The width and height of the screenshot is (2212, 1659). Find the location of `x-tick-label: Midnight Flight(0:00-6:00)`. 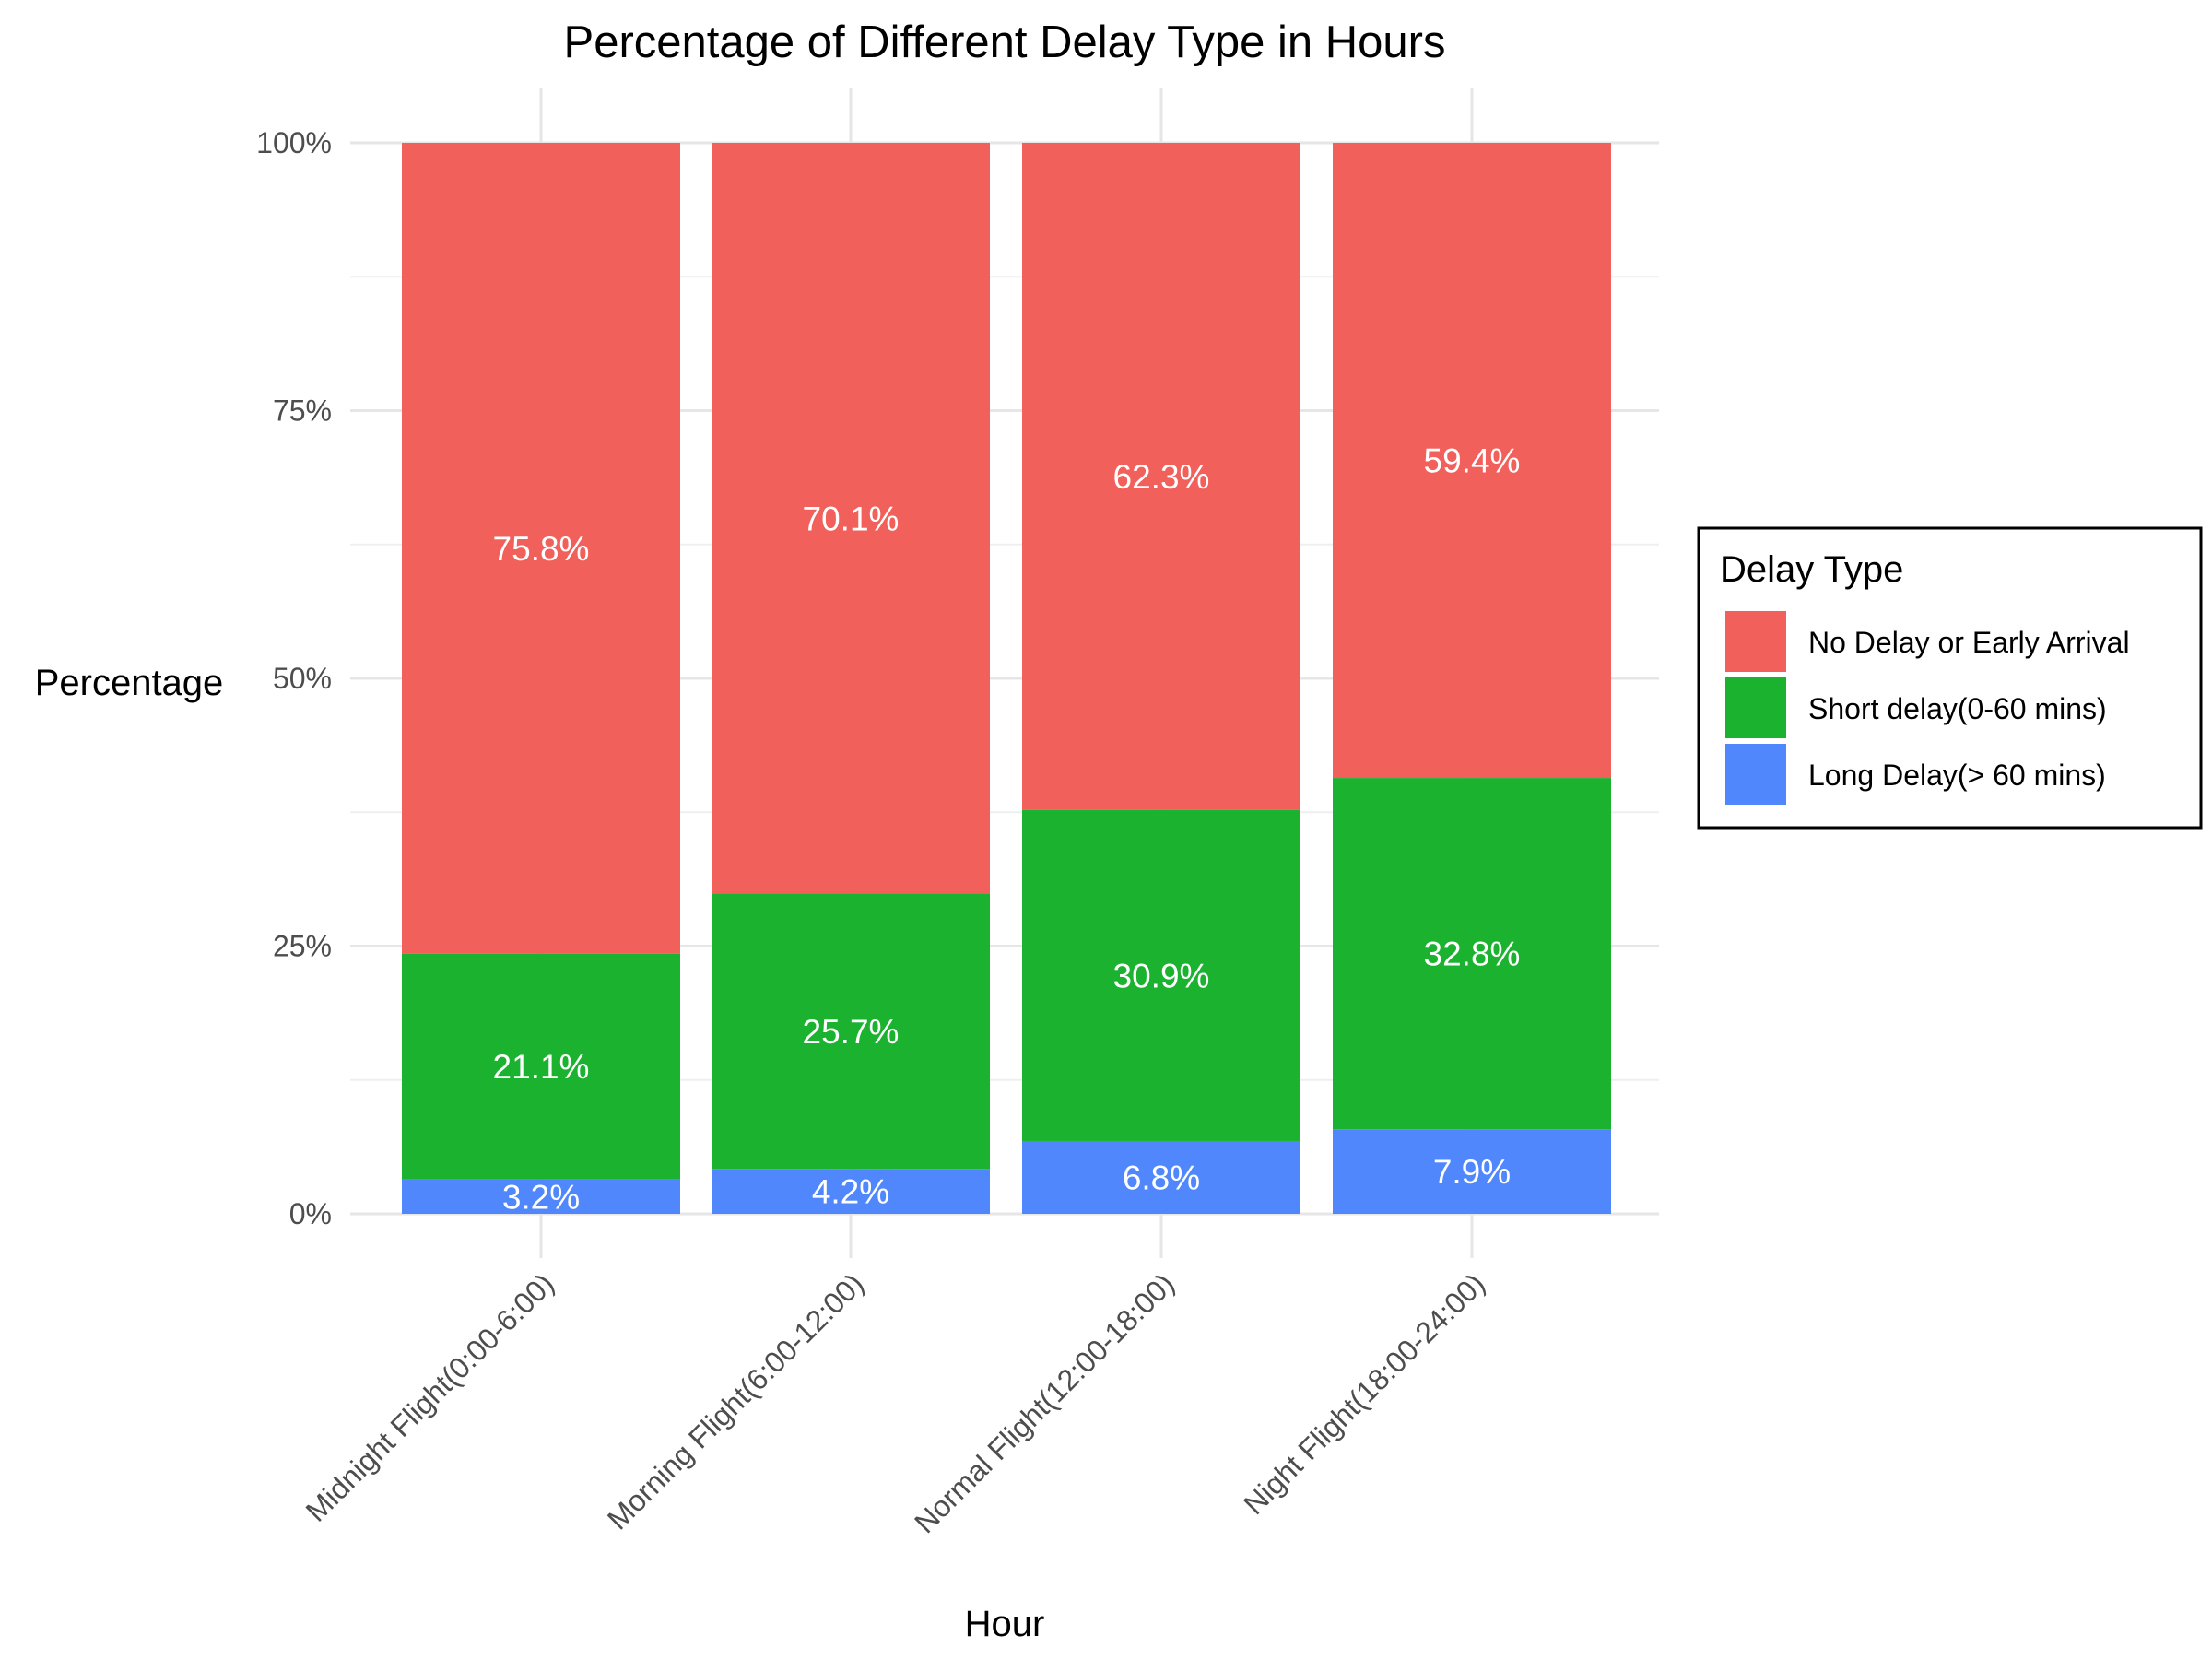

x-tick-label: Midnight Flight(0:00-6:00) is located at coordinates (430, 1396).